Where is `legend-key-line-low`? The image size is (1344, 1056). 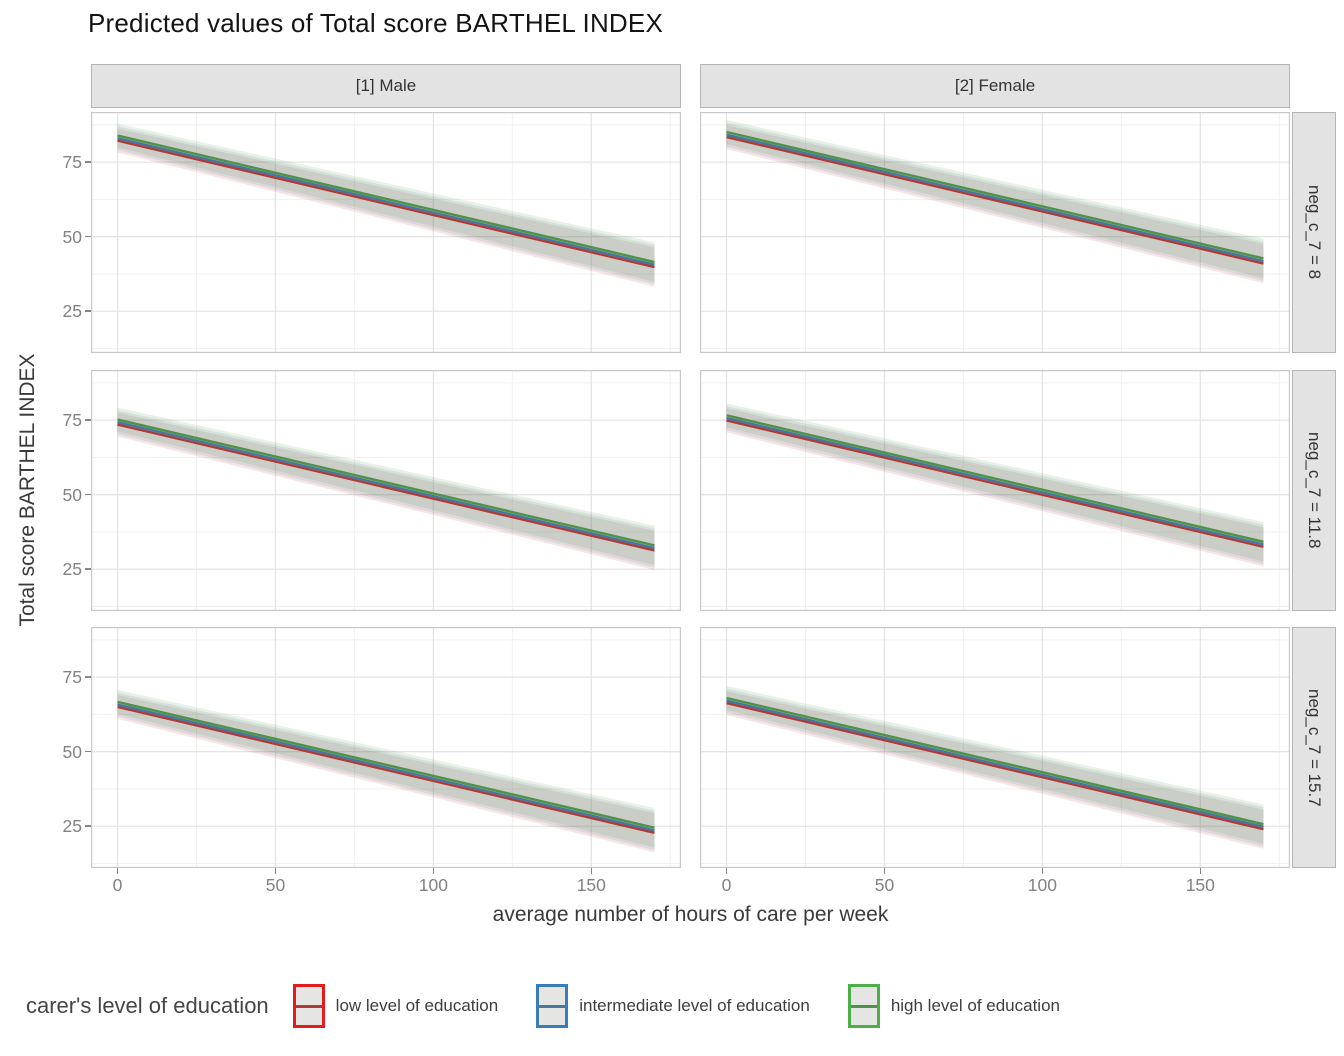
legend-key-line-low is located at coordinates (308, 1006).